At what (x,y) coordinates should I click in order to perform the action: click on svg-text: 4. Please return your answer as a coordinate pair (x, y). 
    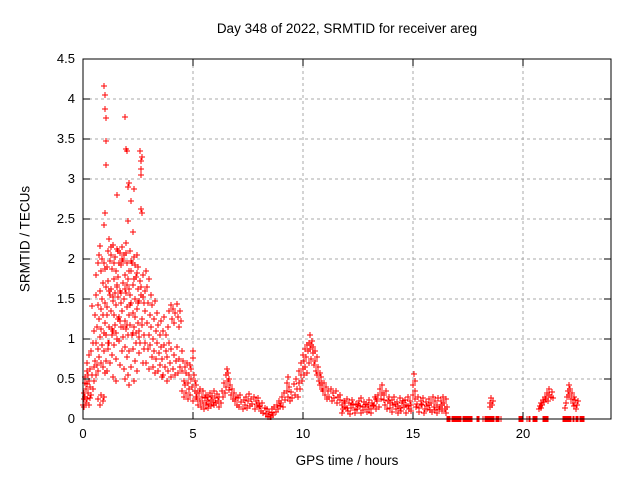
    Looking at the image, I should click on (71, 98).